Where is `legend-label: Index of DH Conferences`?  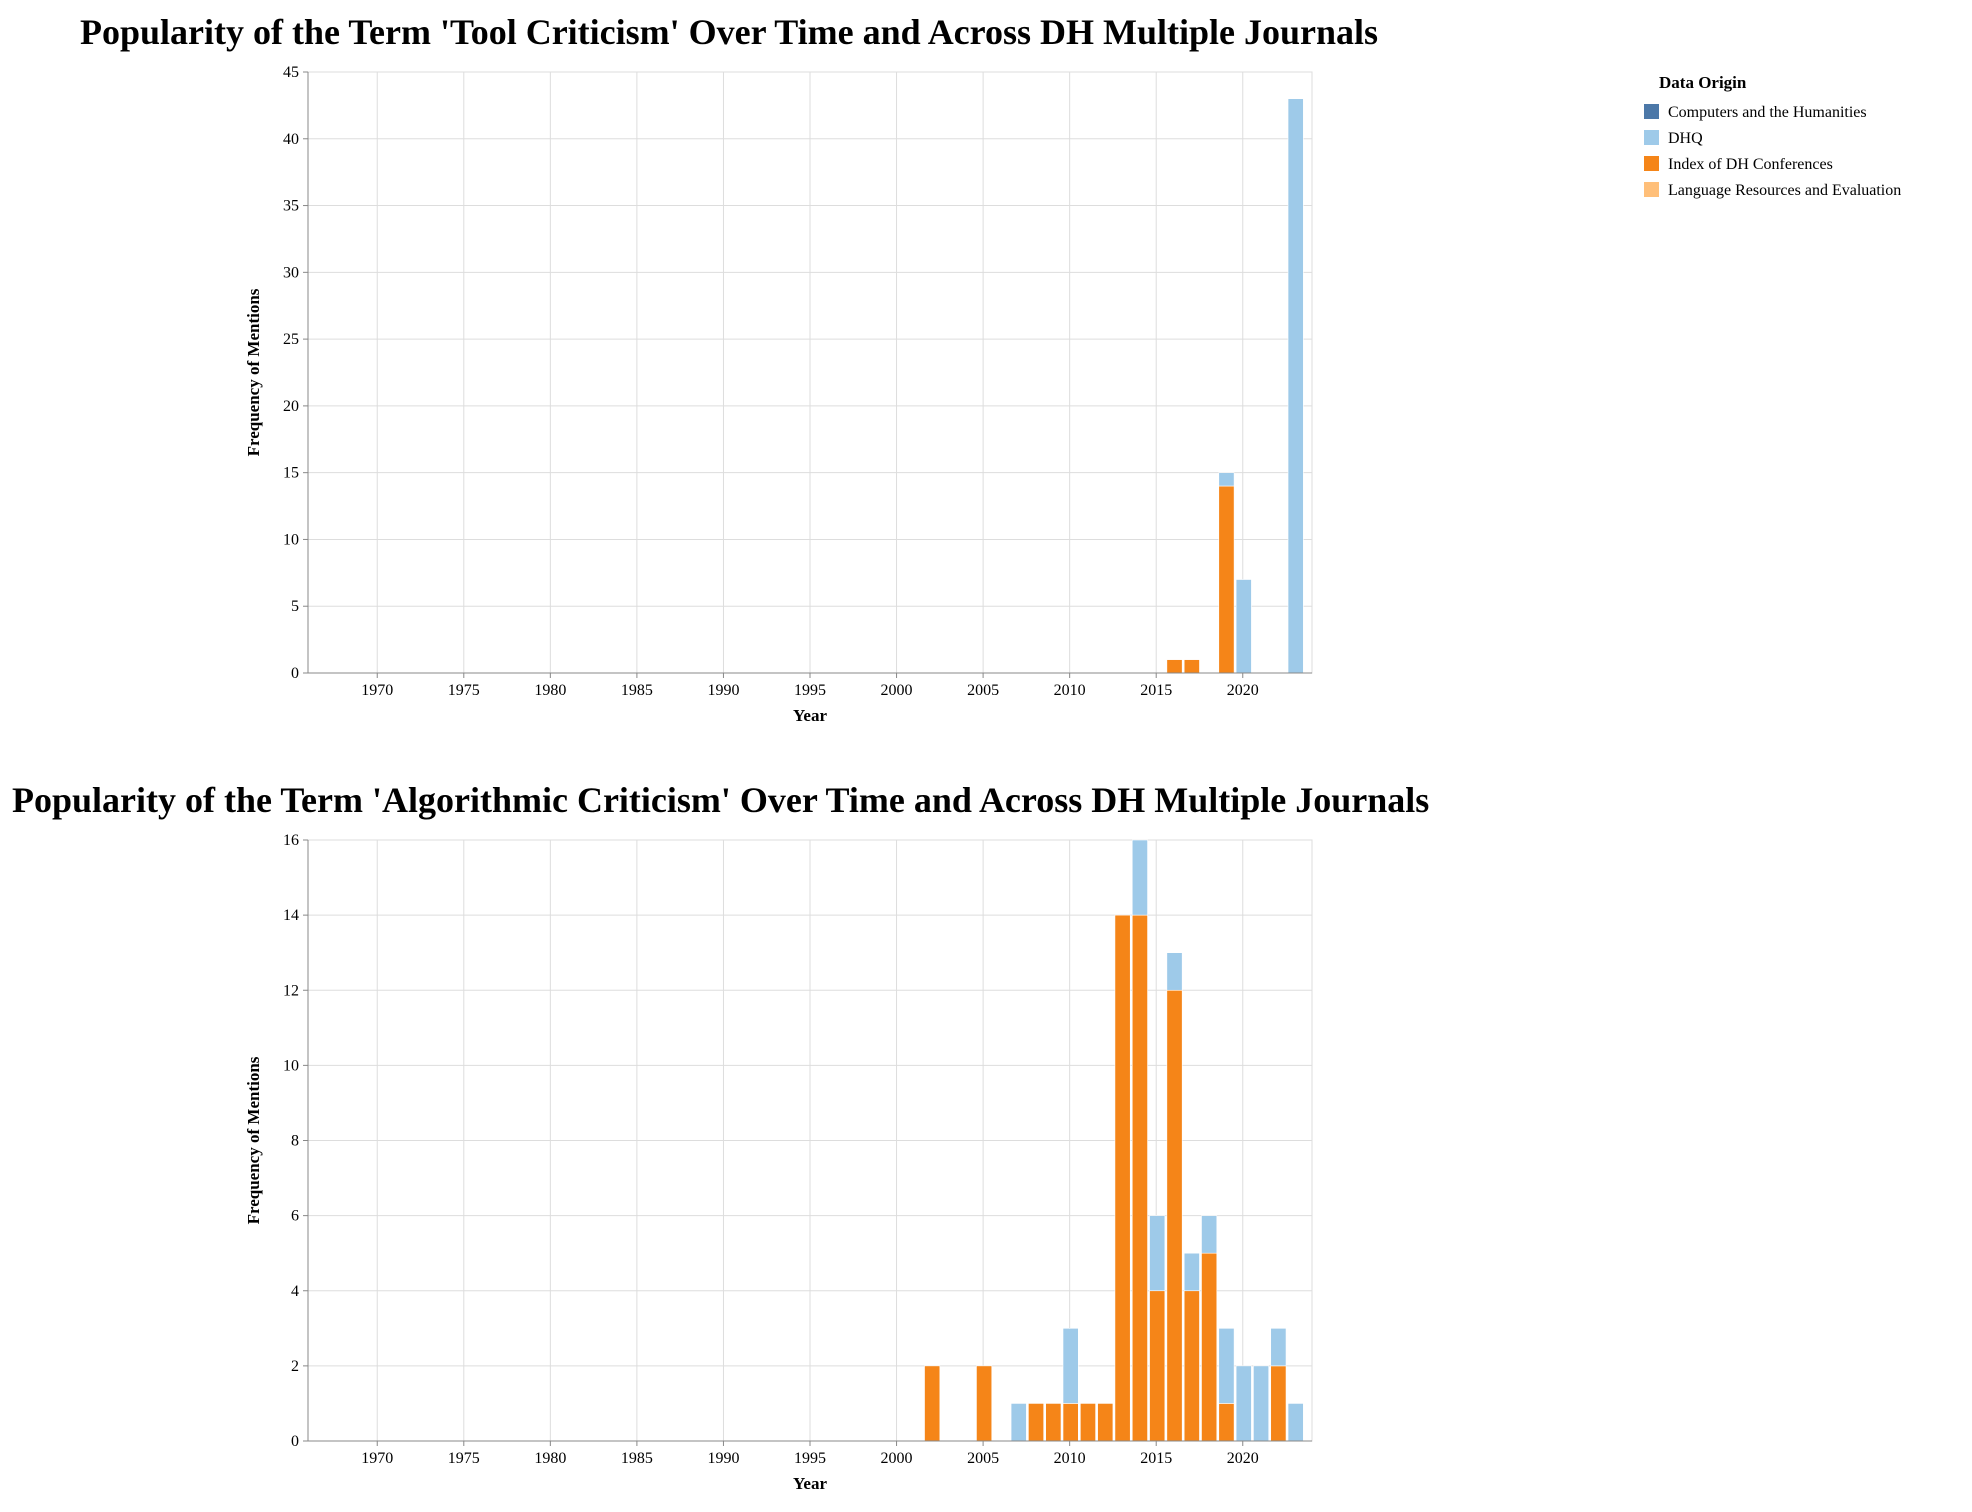
legend-label: Index of DH Conferences is located at coordinates (1750, 164).